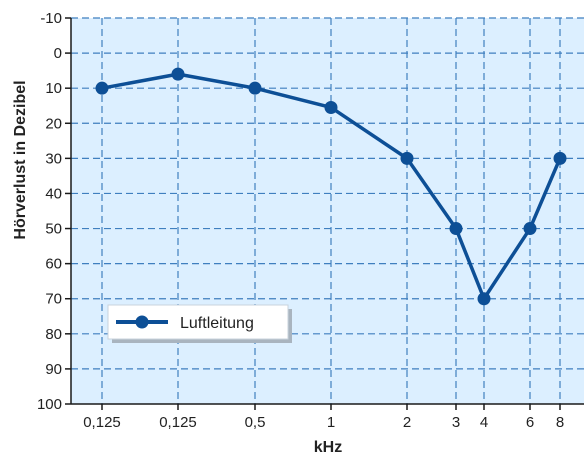 This screenshot has height=459, width=584. Describe the element at coordinates (142, 322) in the screenshot. I see `legend-marker` at that location.